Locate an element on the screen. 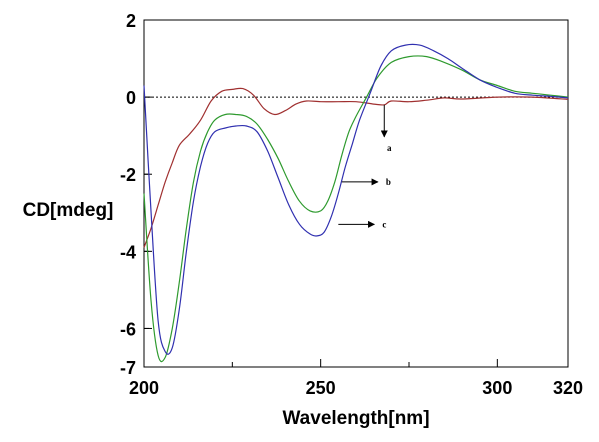 The image size is (599, 442). y-axis-title: CD[mdeg] is located at coordinates (68, 210).